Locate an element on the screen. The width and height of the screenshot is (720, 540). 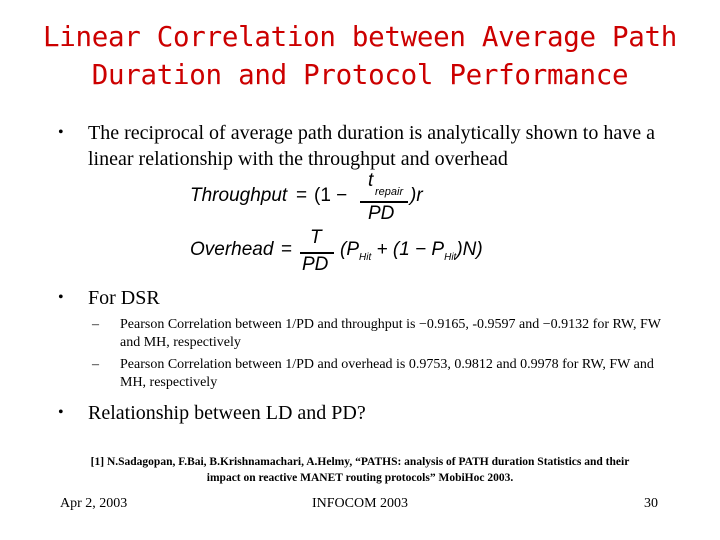
frac-num-sub: repair is located at coordinates (389, 192).